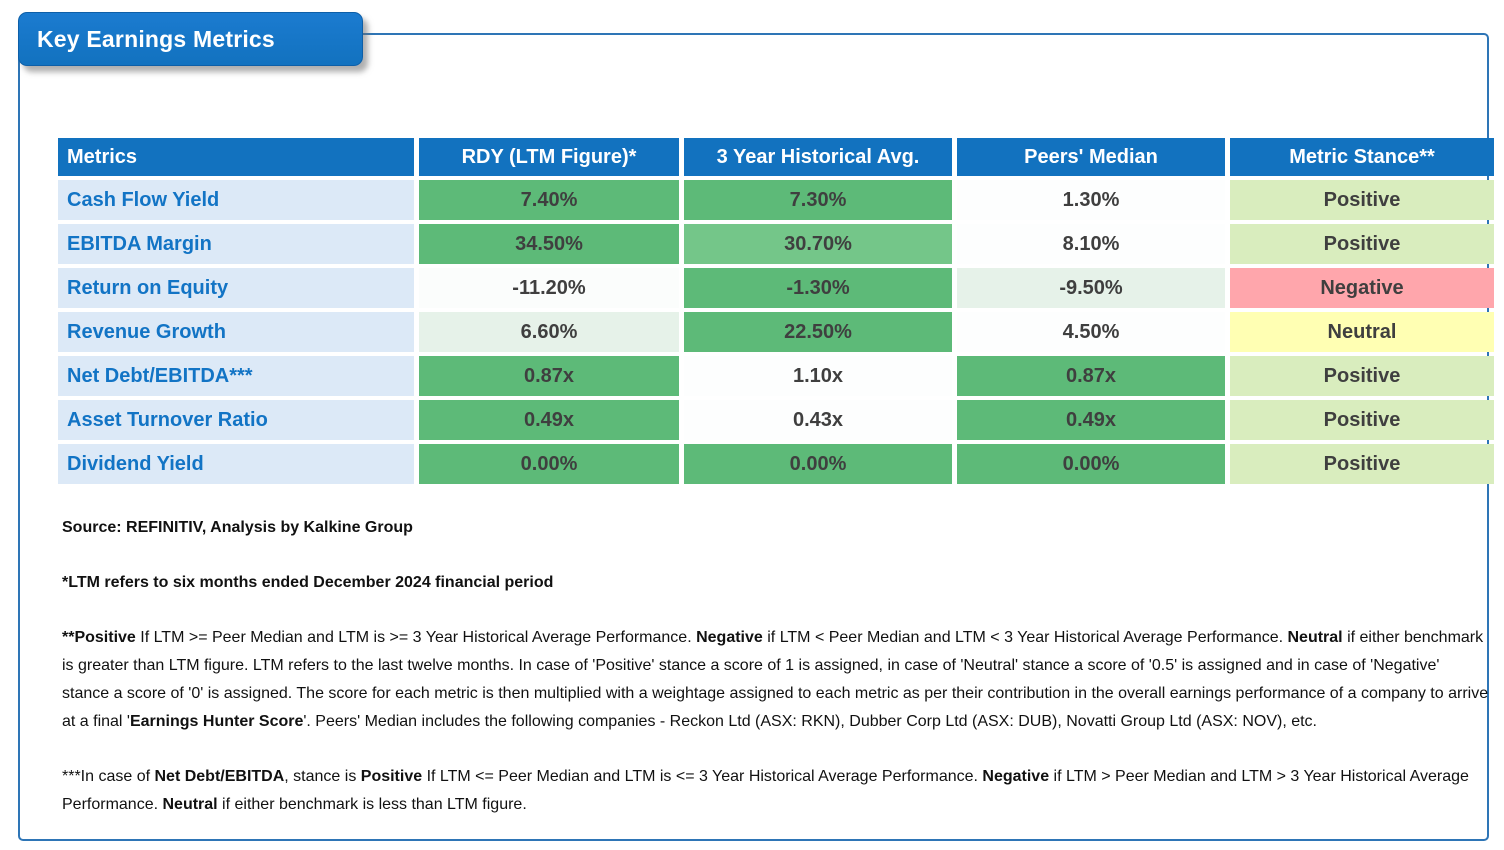 Image resolution: width=1504 pixels, height=850 pixels. What do you see at coordinates (236, 464) in the screenshot?
I see `metric-name: Dividend Yield` at bounding box center [236, 464].